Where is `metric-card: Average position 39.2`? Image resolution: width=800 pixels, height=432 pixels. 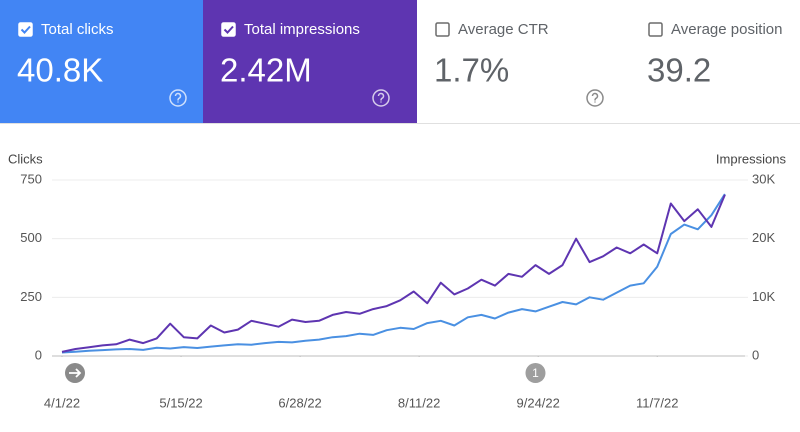
metric-card: Average position 39.2 is located at coordinates (715, 61).